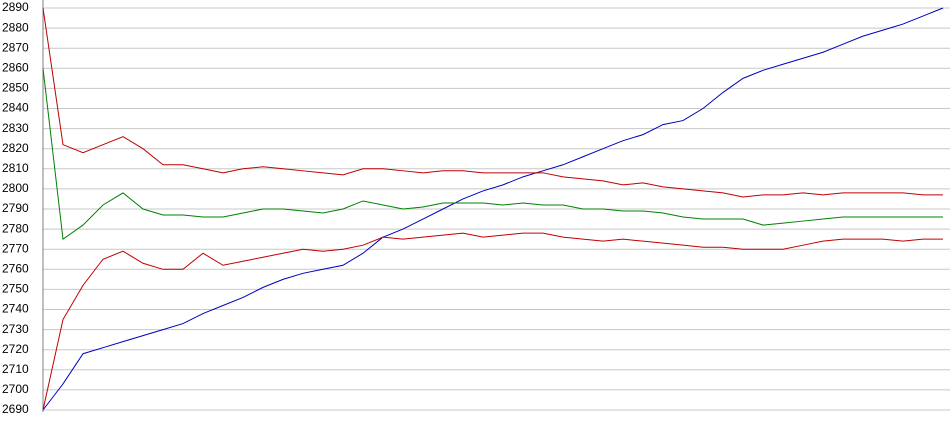 The image size is (950, 435). I want to click on y-tick-label: 2890, so click(15, 7).